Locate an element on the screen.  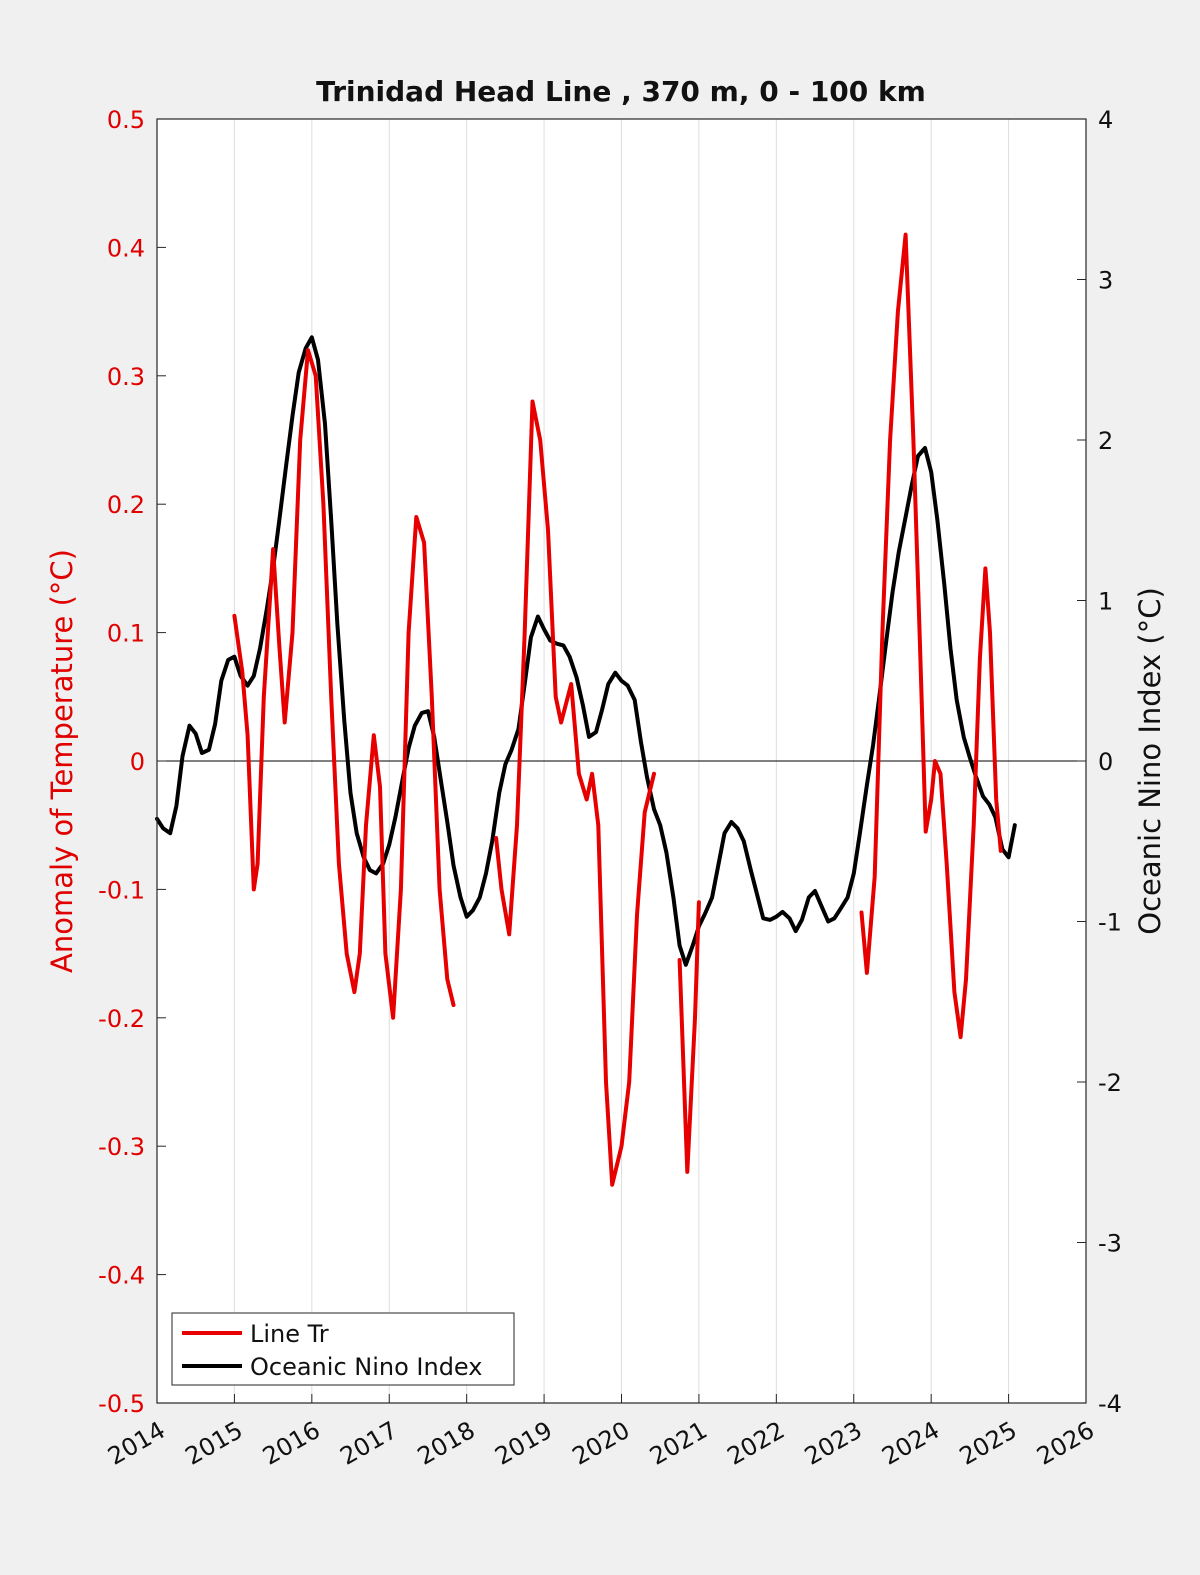
left-tick-label: -0.1 is located at coordinates (121, 890).